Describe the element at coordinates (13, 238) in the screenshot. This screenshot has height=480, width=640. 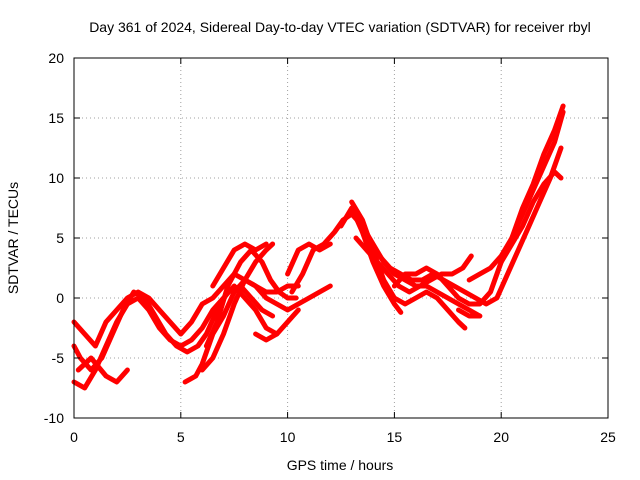
I see `y-axis-label: SDTVAR / TECUs` at that location.